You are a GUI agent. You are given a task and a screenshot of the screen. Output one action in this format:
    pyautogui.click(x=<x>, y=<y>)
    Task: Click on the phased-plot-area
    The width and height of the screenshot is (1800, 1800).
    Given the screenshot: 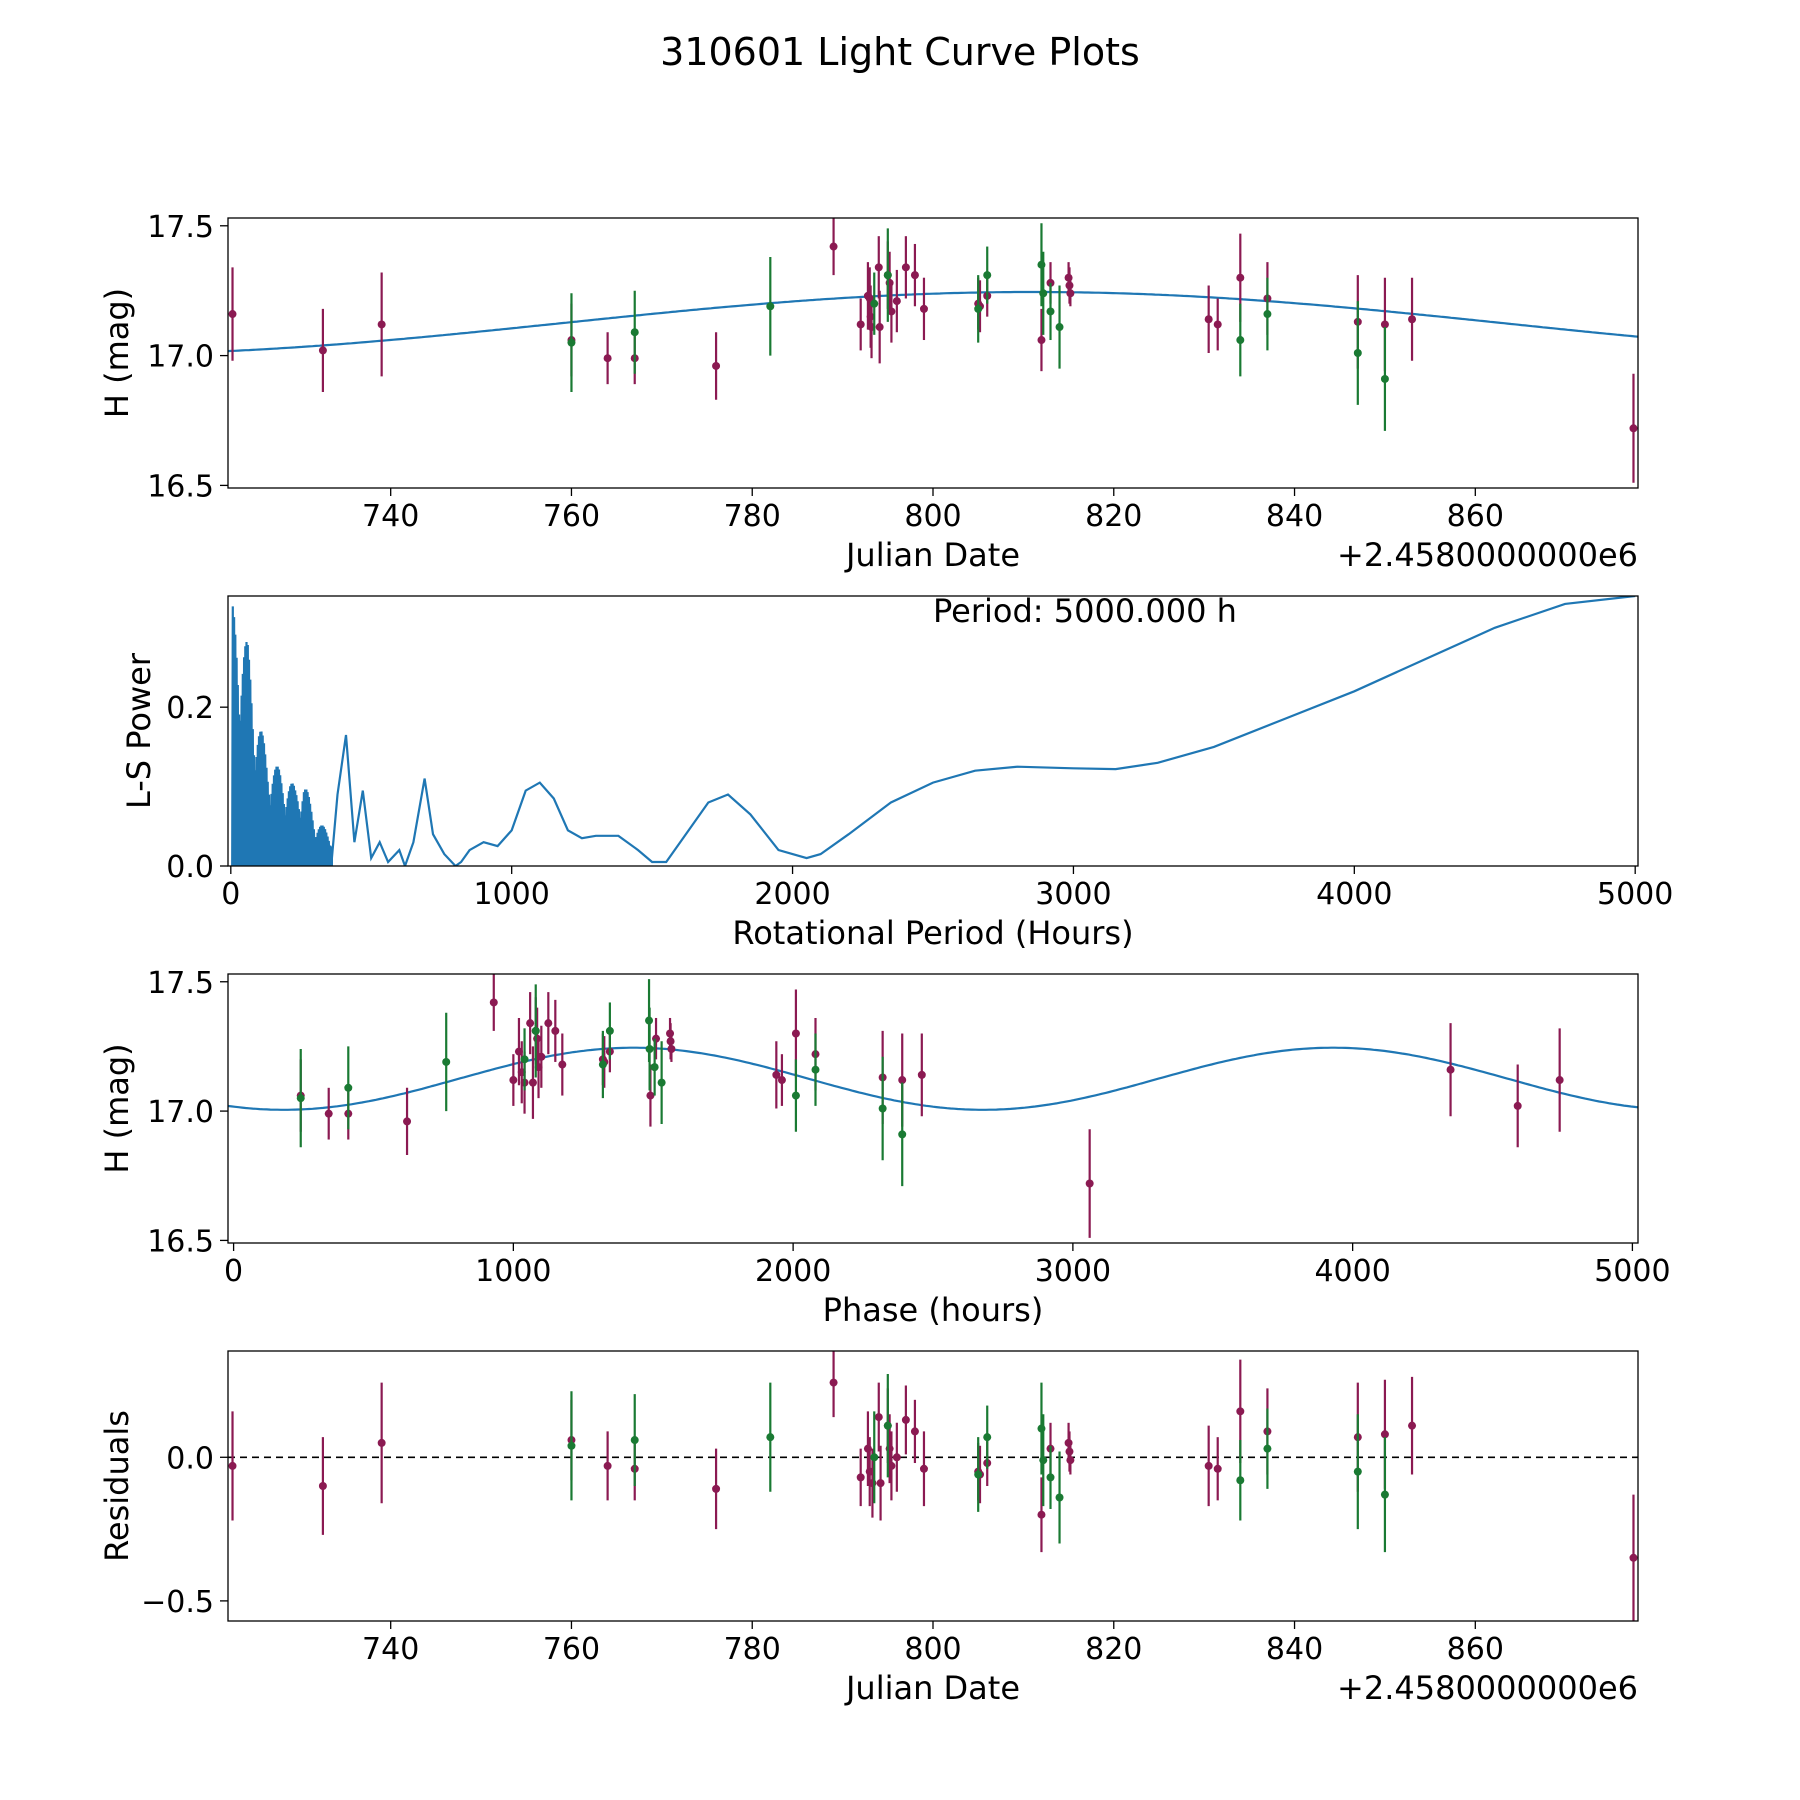 What is the action you would take?
    pyautogui.click(x=933, y=1106)
    